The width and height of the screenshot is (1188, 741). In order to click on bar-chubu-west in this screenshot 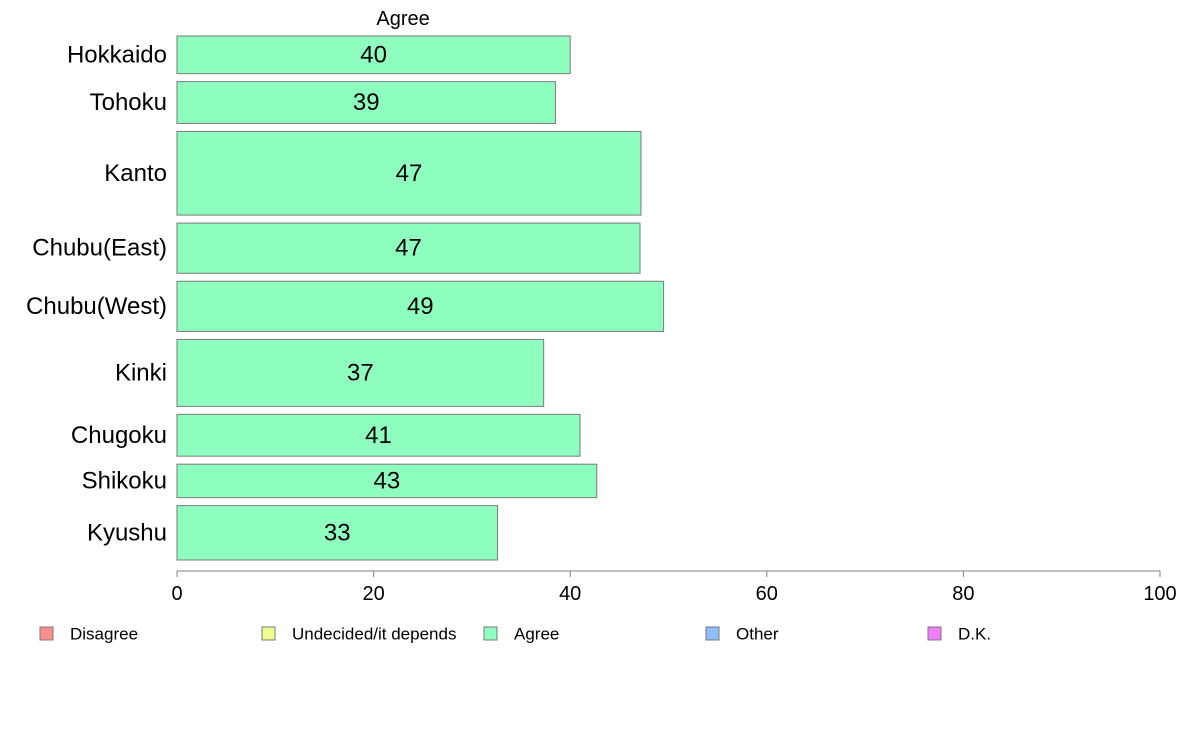, I will do `click(420, 306)`.